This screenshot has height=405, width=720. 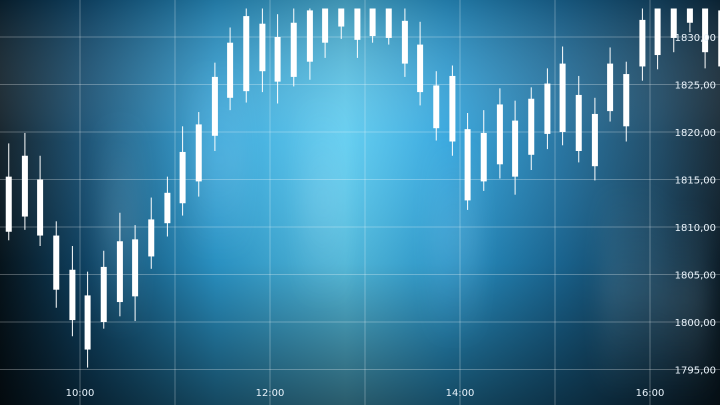 I want to click on y-tick-label: 1805,00, so click(x=695, y=276).